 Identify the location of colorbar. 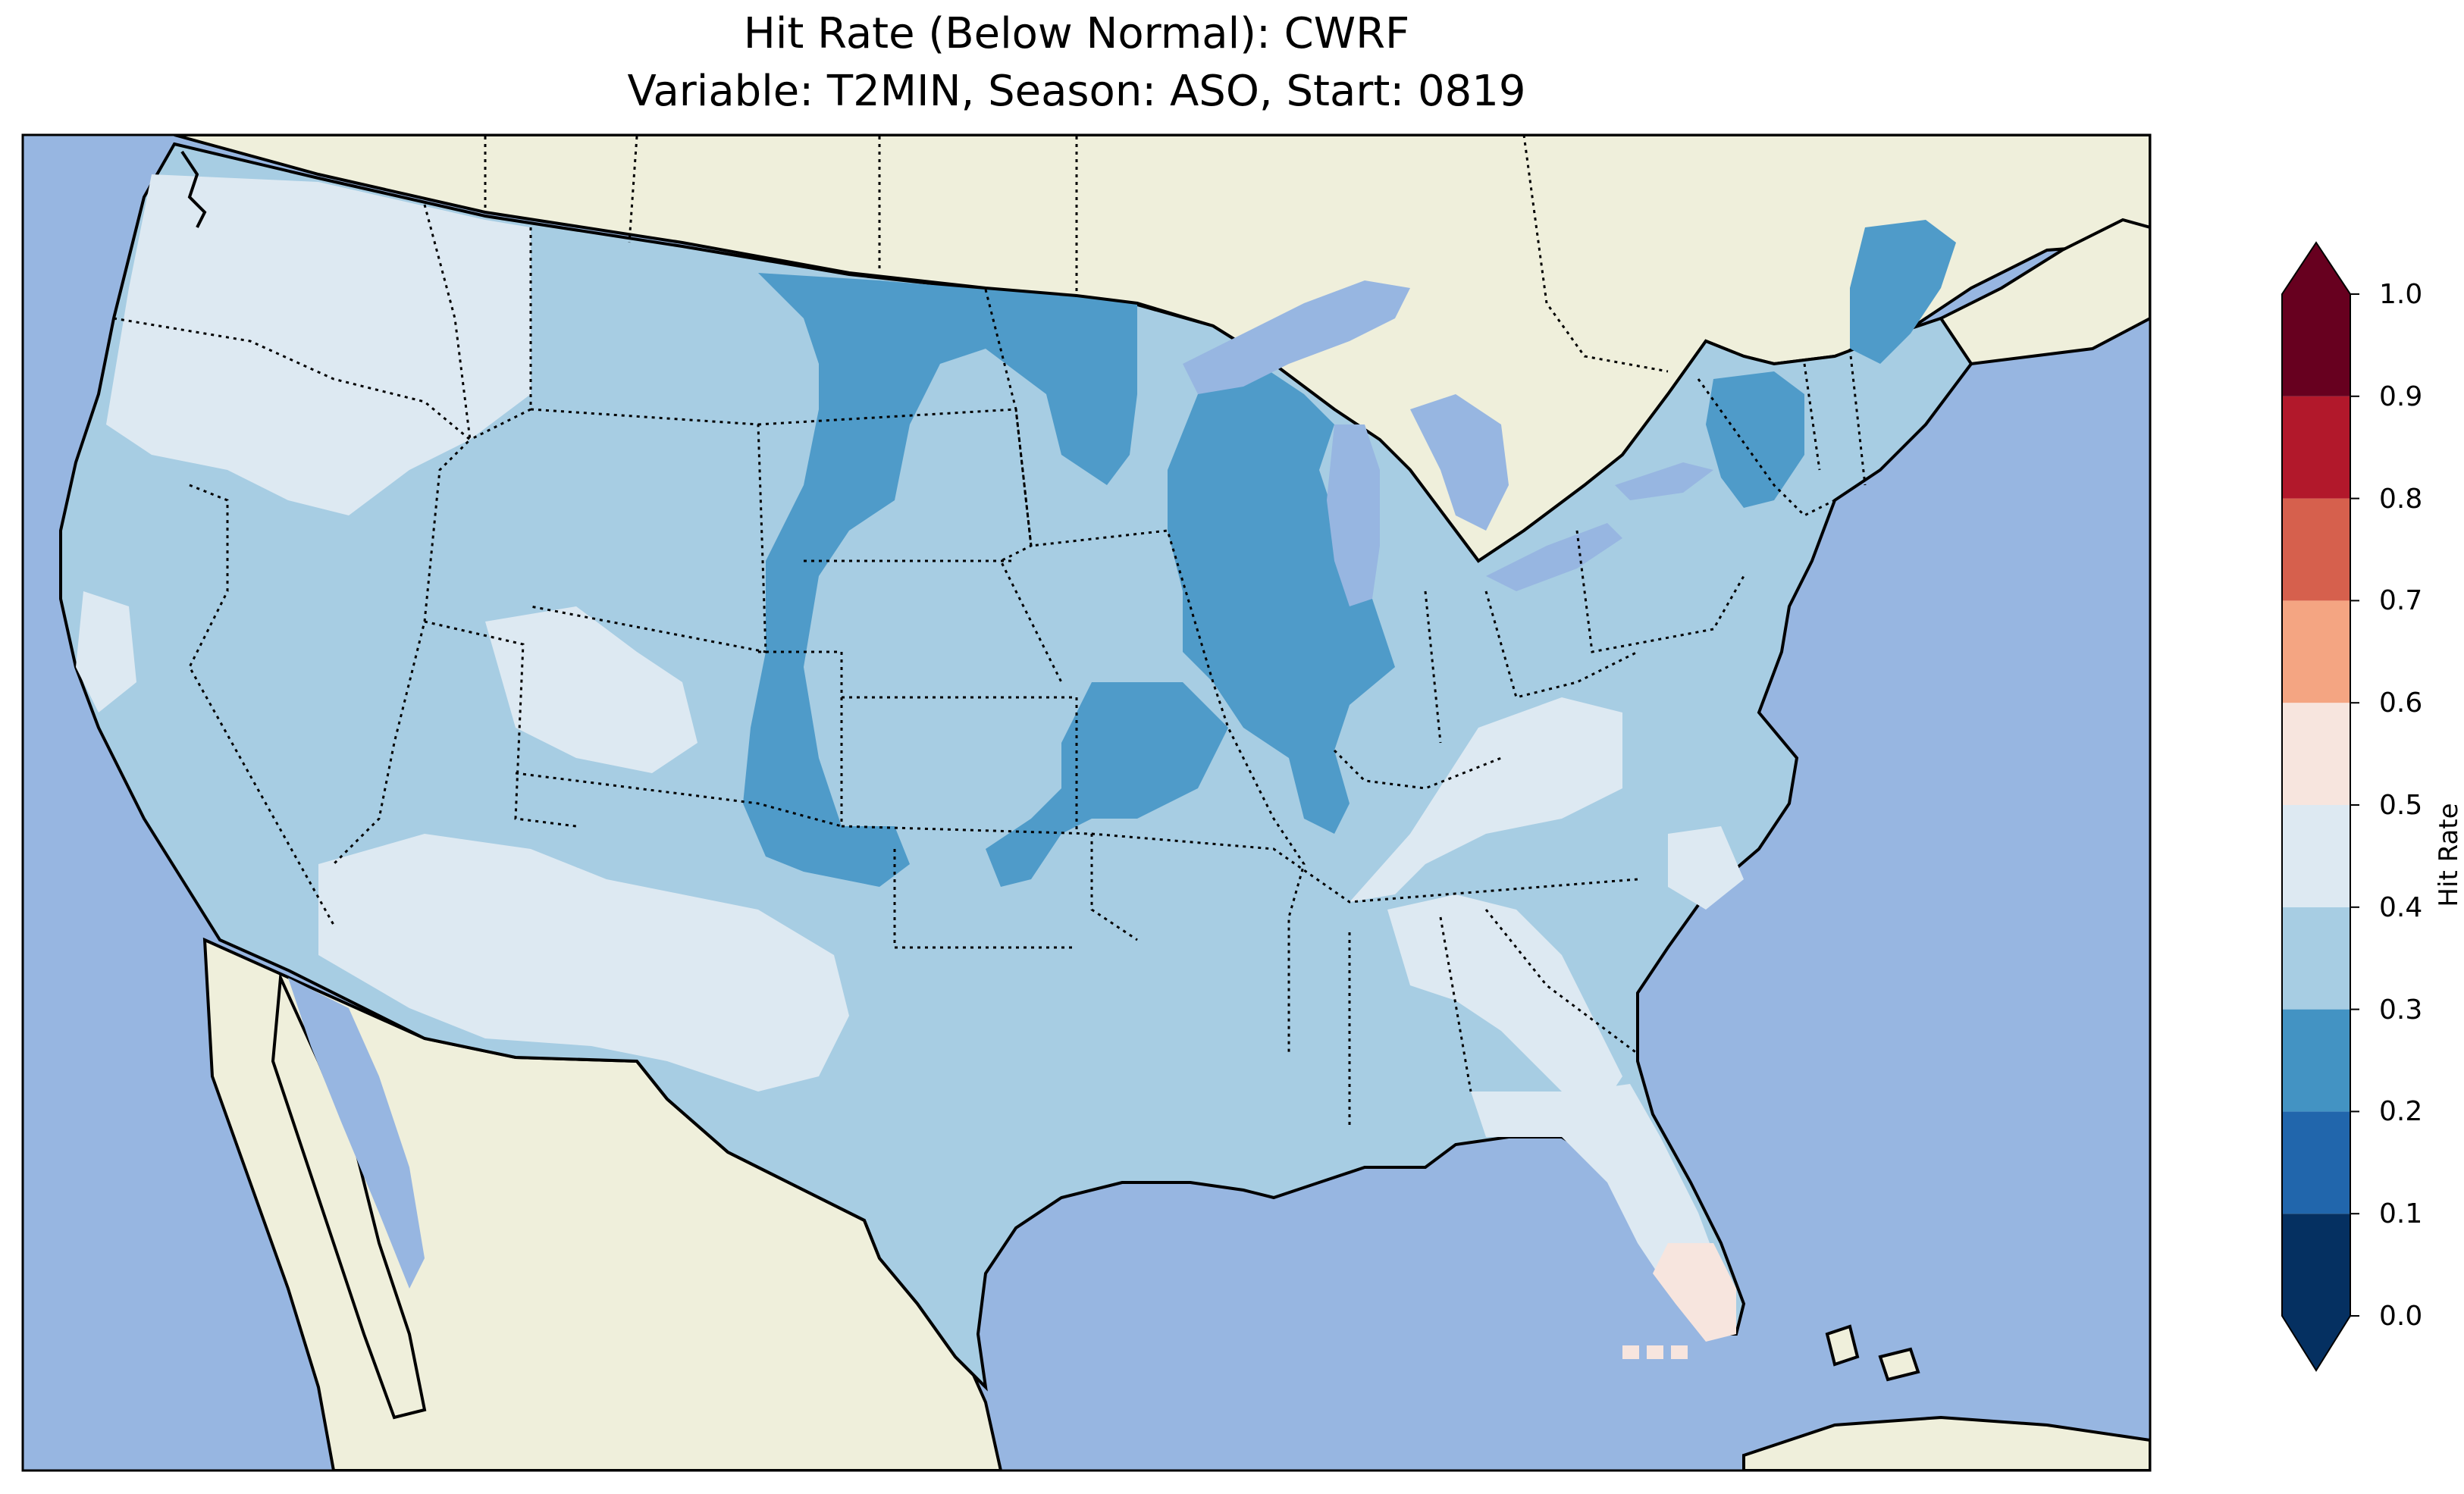
(2320, 806).